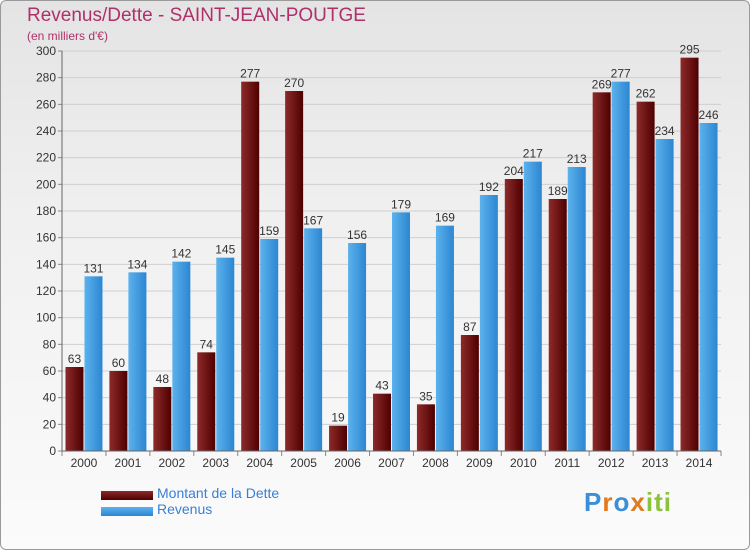 The width and height of the screenshot is (750, 550). What do you see at coordinates (119, 363) in the screenshot?
I see `data-label-dette: 60` at bounding box center [119, 363].